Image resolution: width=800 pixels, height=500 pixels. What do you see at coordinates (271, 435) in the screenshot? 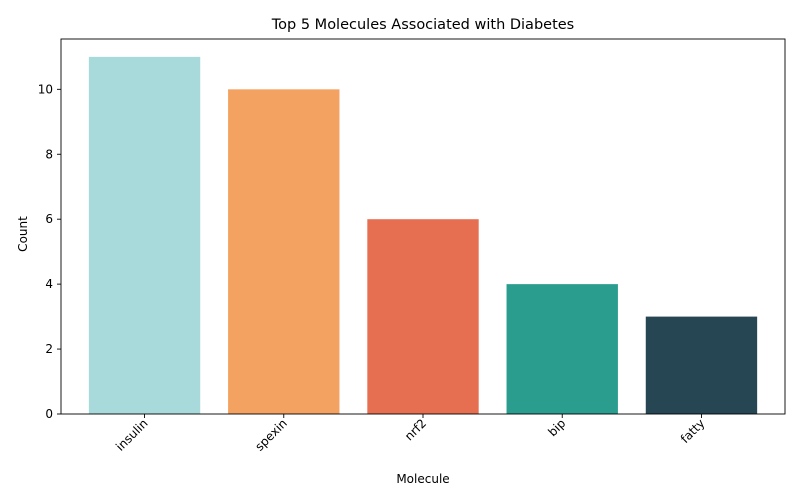
I see `x-tick-label-spexin: spexin` at bounding box center [271, 435].